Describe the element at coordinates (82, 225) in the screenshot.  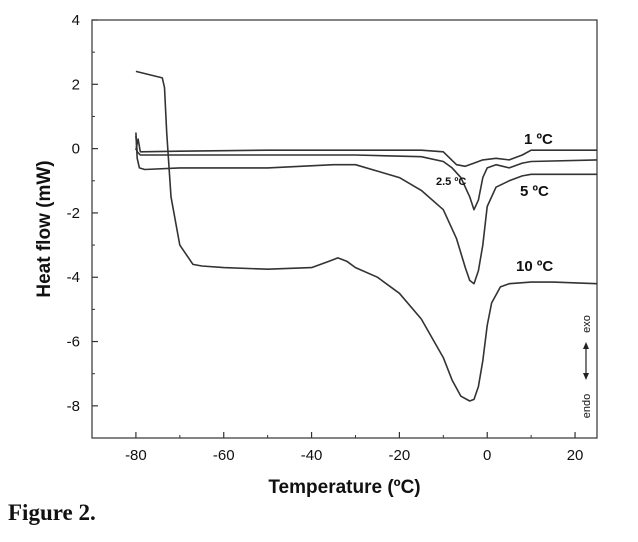
I see `y-axis-ticks: -8 -6 -4 -2 0 2 4` at that location.